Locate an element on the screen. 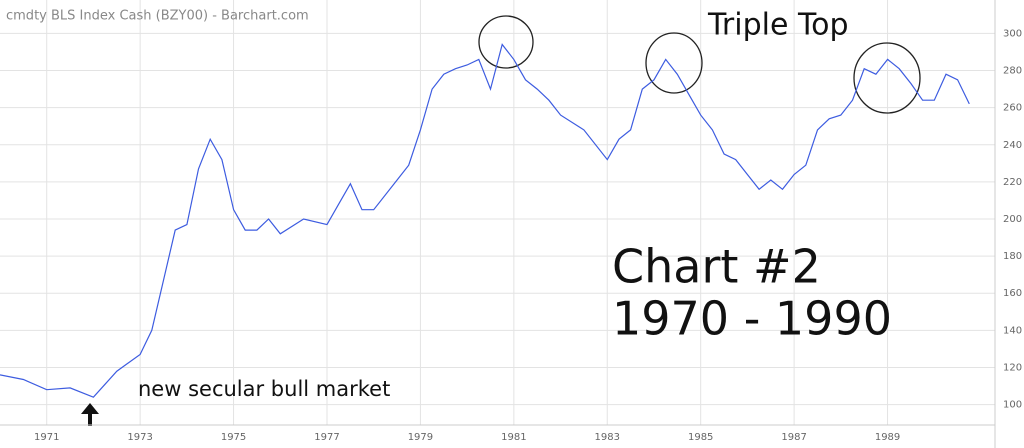 The height and width of the screenshot is (448, 1024). x-tick-label: 1975 is located at coordinates (233, 437).